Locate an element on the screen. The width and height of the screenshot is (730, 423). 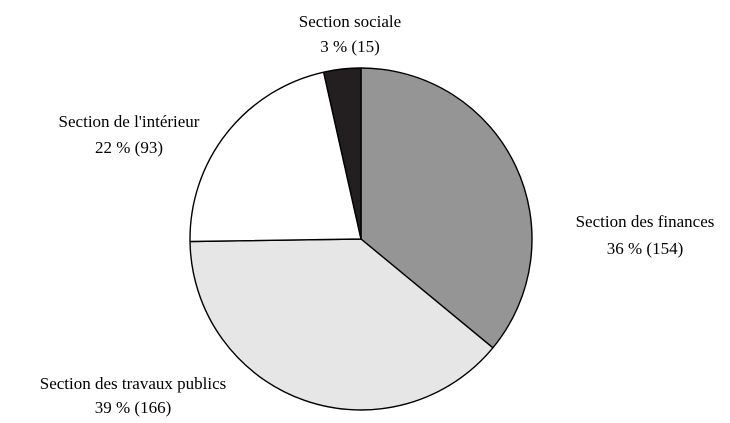
slice-value-interieur: 22 % (93) is located at coordinates (129, 147).